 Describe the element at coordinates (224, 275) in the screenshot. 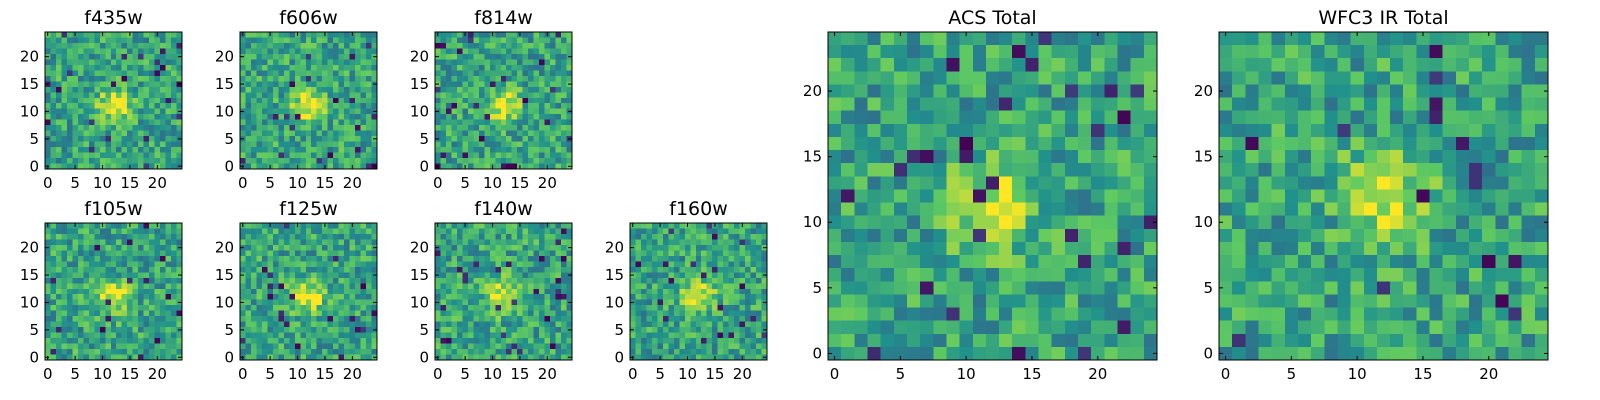

I see `y-tick-label: 15` at that location.